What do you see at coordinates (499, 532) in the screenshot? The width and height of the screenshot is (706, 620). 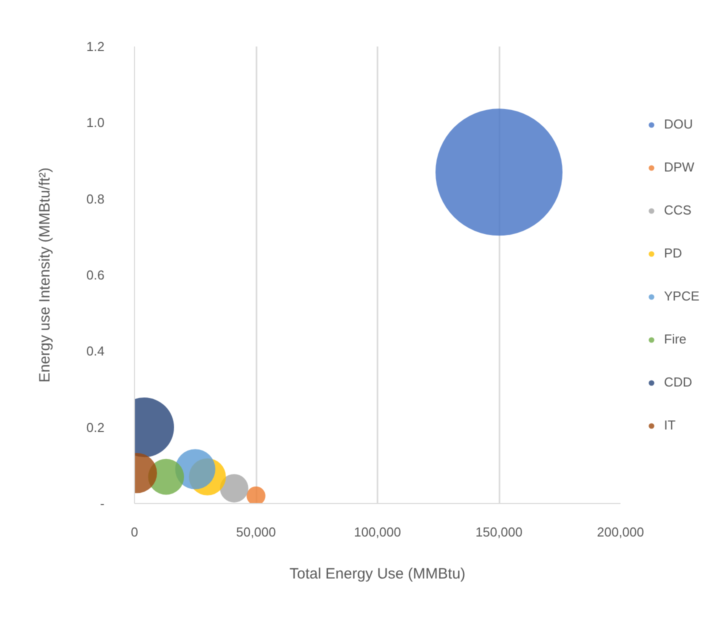 I see `x-tick-label: 150,000` at bounding box center [499, 532].